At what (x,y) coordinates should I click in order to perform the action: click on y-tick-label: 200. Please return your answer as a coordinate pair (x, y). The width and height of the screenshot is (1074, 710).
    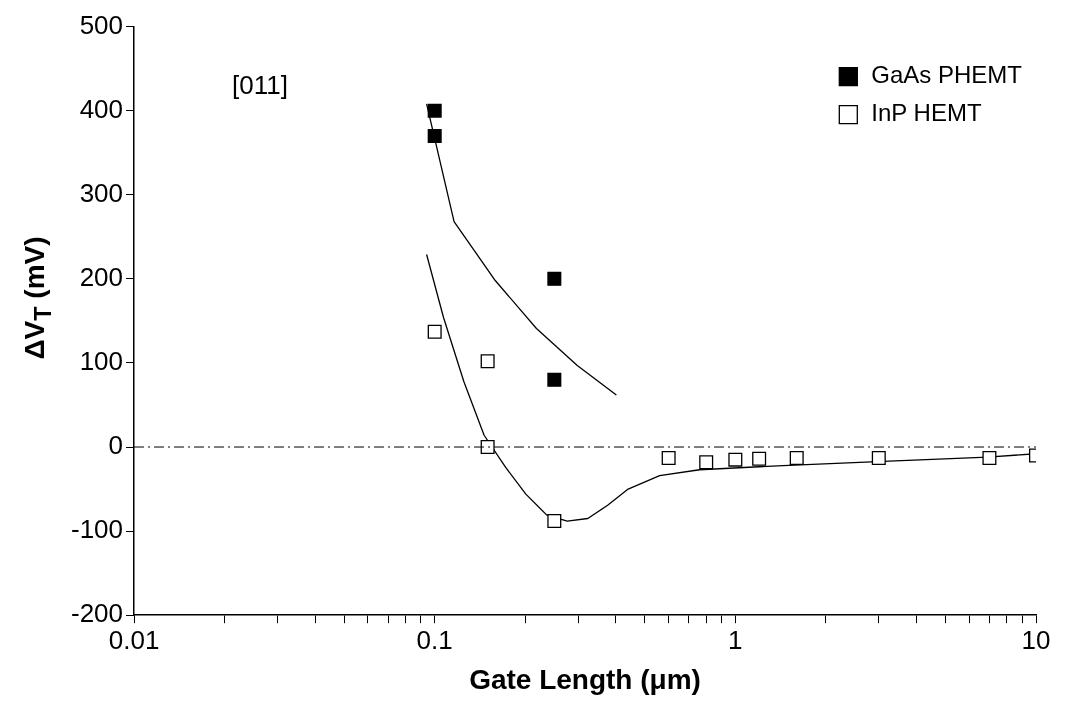
    Looking at the image, I should click on (101, 277).